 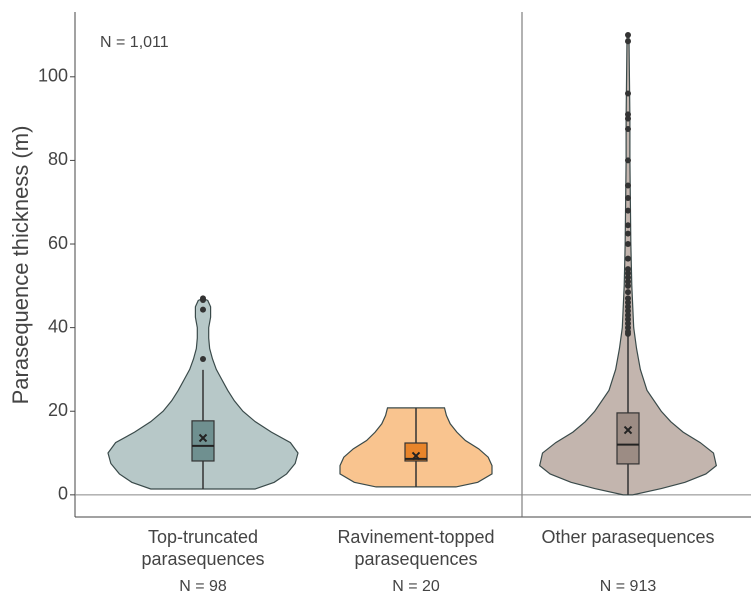 What do you see at coordinates (203, 548) in the screenshot?
I see `x-tick-label: Top-truncated parasequences` at bounding box center [203, 548].